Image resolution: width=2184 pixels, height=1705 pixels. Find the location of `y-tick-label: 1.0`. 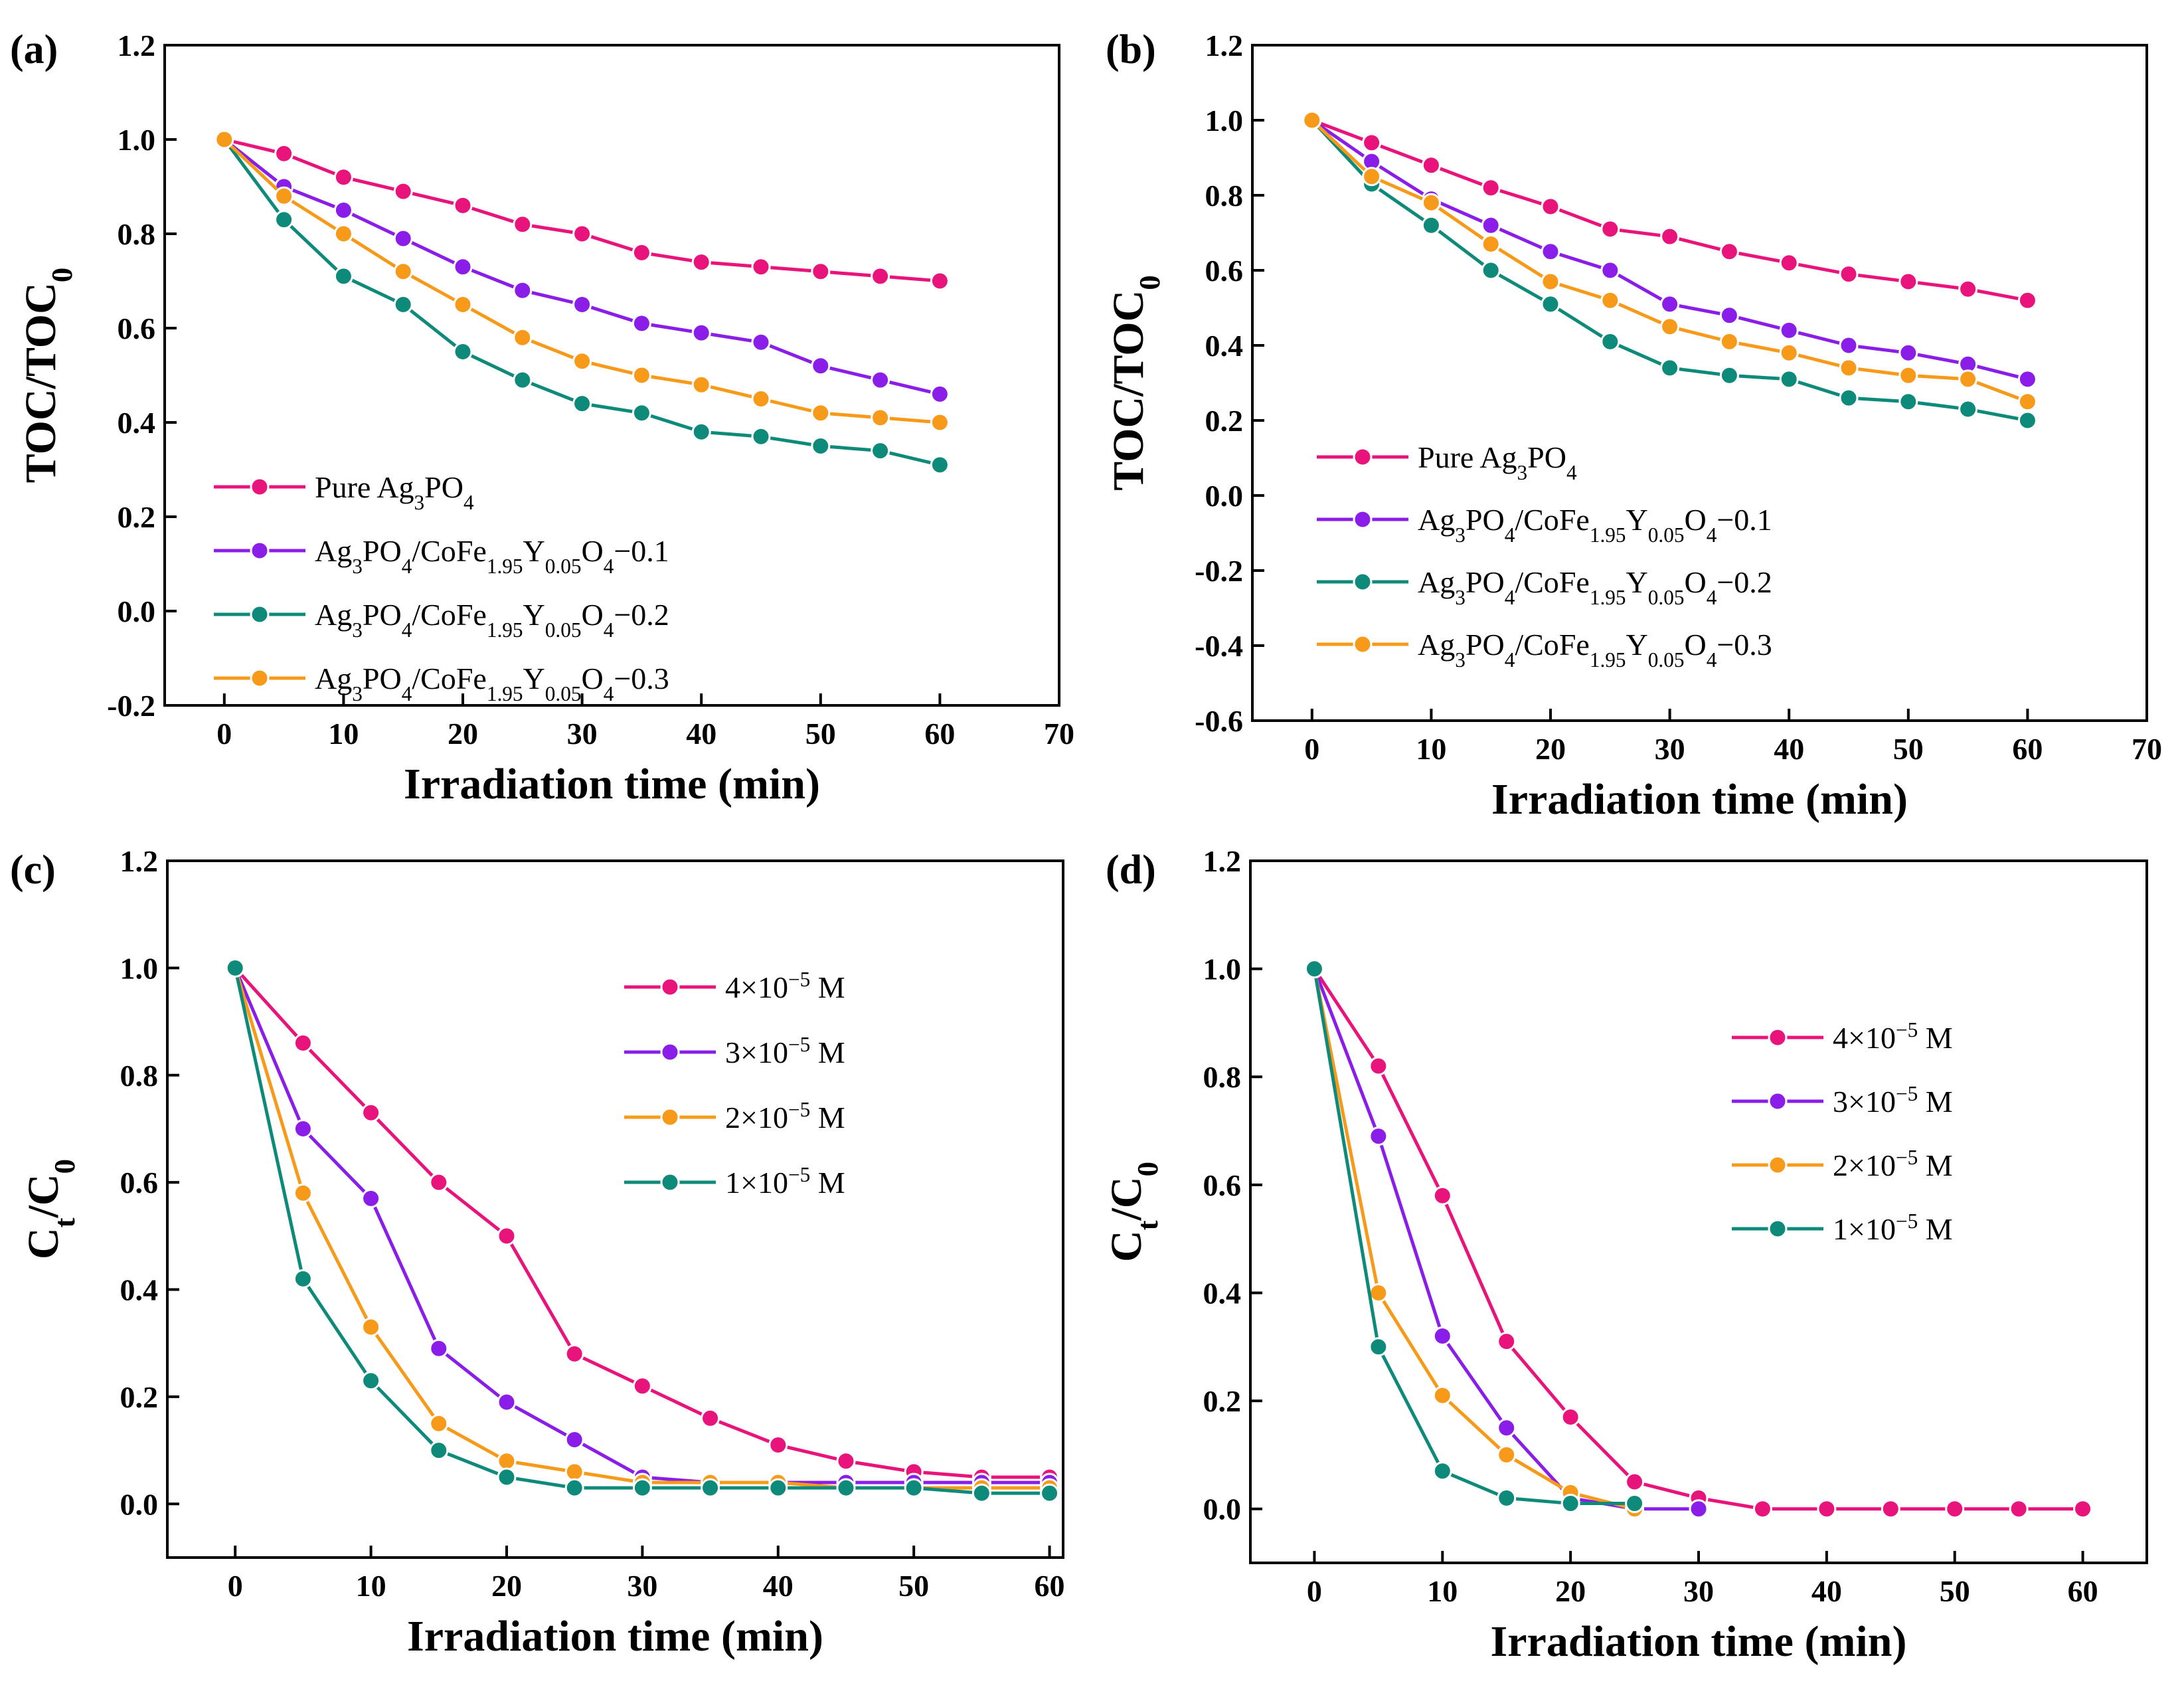

y-tick-label: 1.0 is located at coordinates (139, 968).